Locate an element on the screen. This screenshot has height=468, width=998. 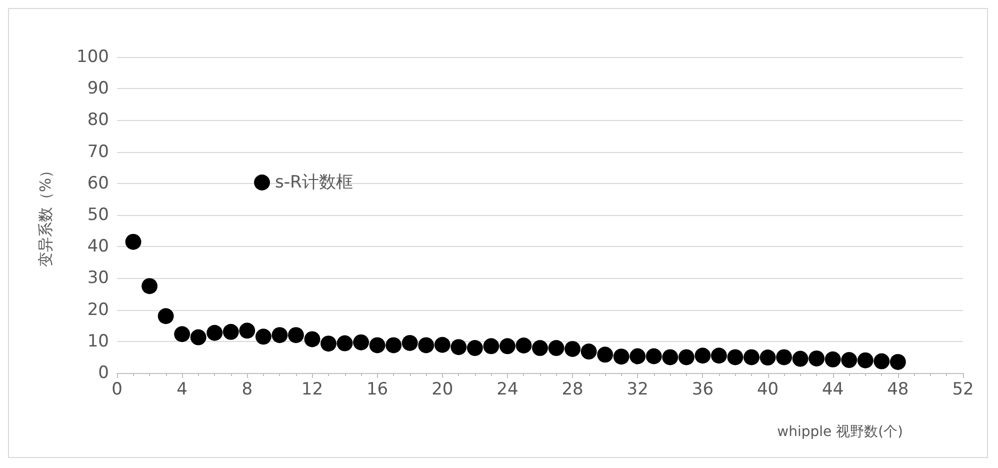
x-tick-label: 32 is located at coordinates (637, 390).